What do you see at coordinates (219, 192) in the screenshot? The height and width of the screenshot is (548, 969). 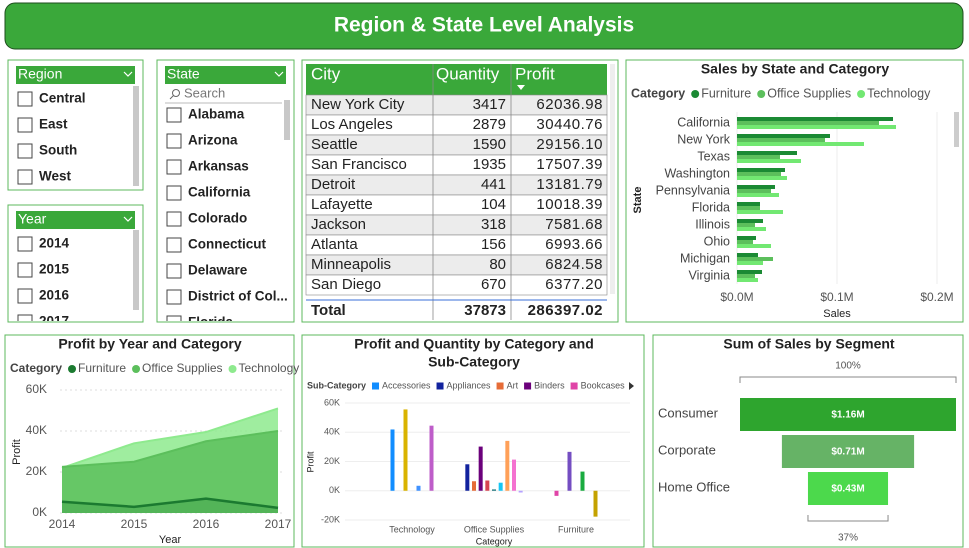 I see `slicer-item: California` at bounding box center [219, 192].